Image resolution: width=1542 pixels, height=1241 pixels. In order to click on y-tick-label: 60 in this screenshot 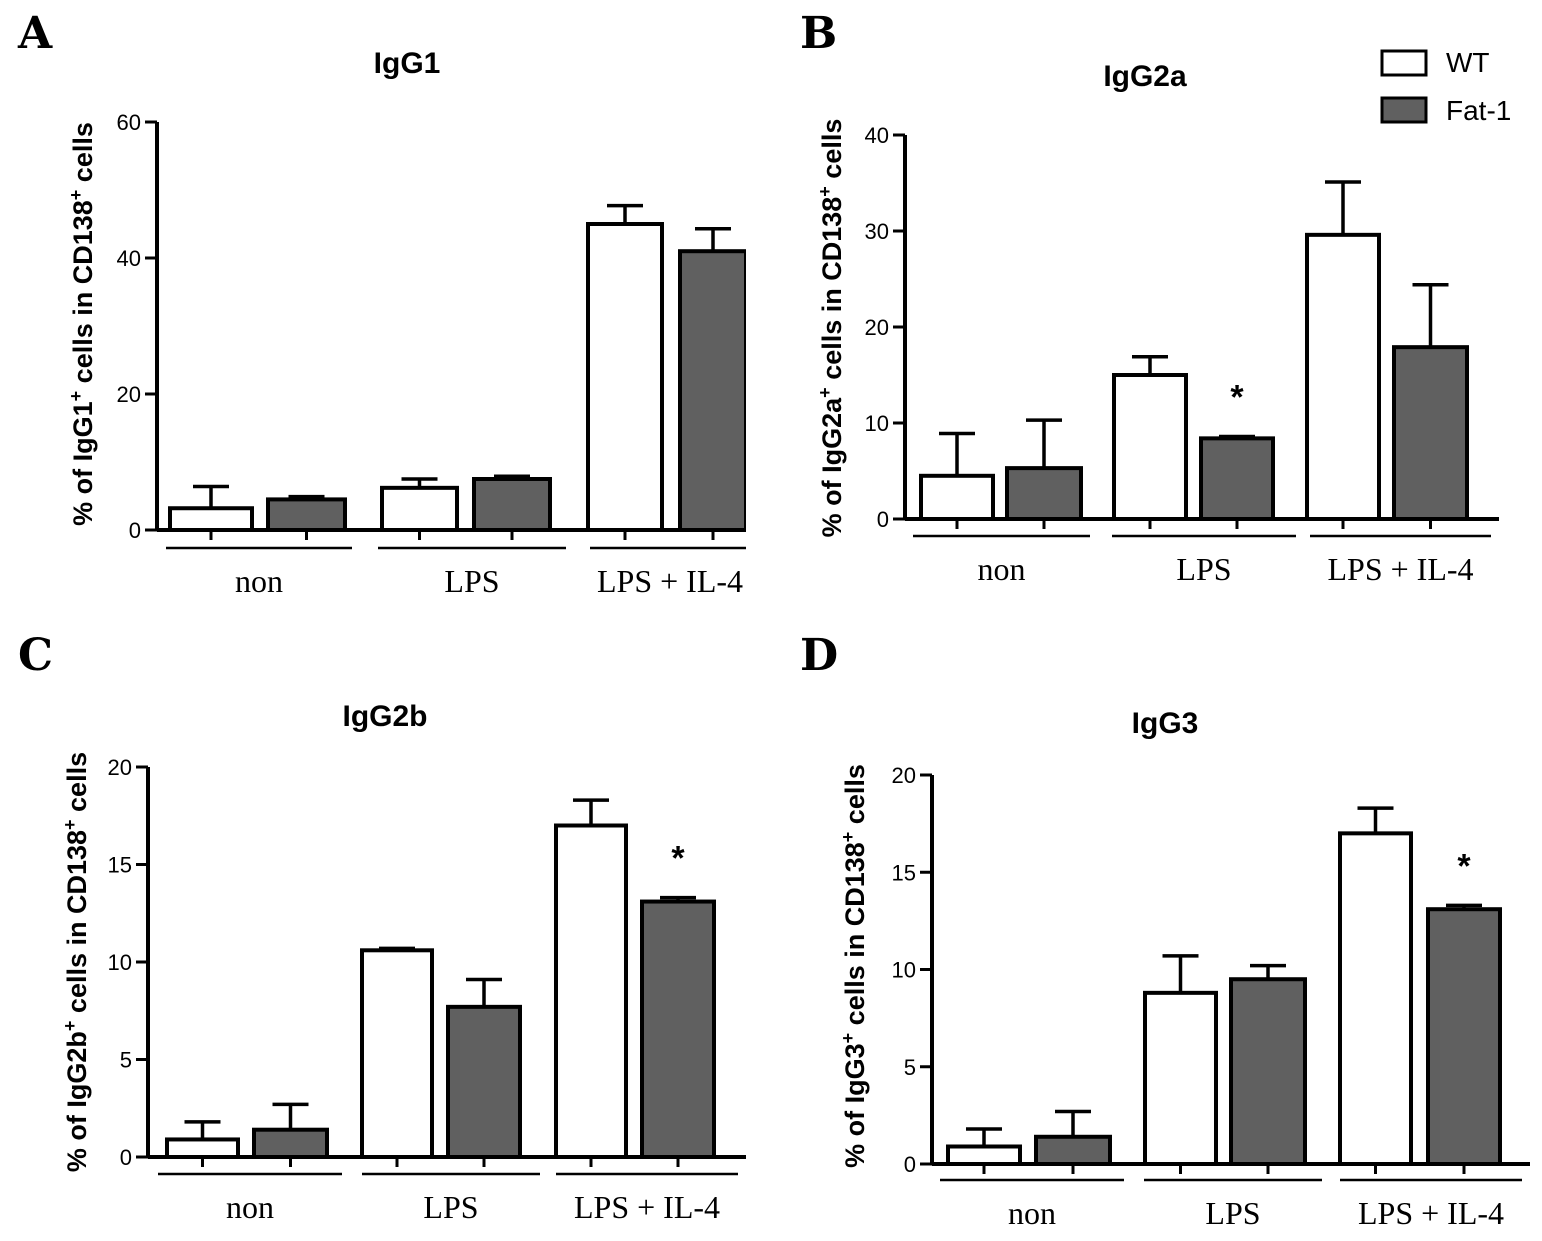, I will do `click(129, 122)`.